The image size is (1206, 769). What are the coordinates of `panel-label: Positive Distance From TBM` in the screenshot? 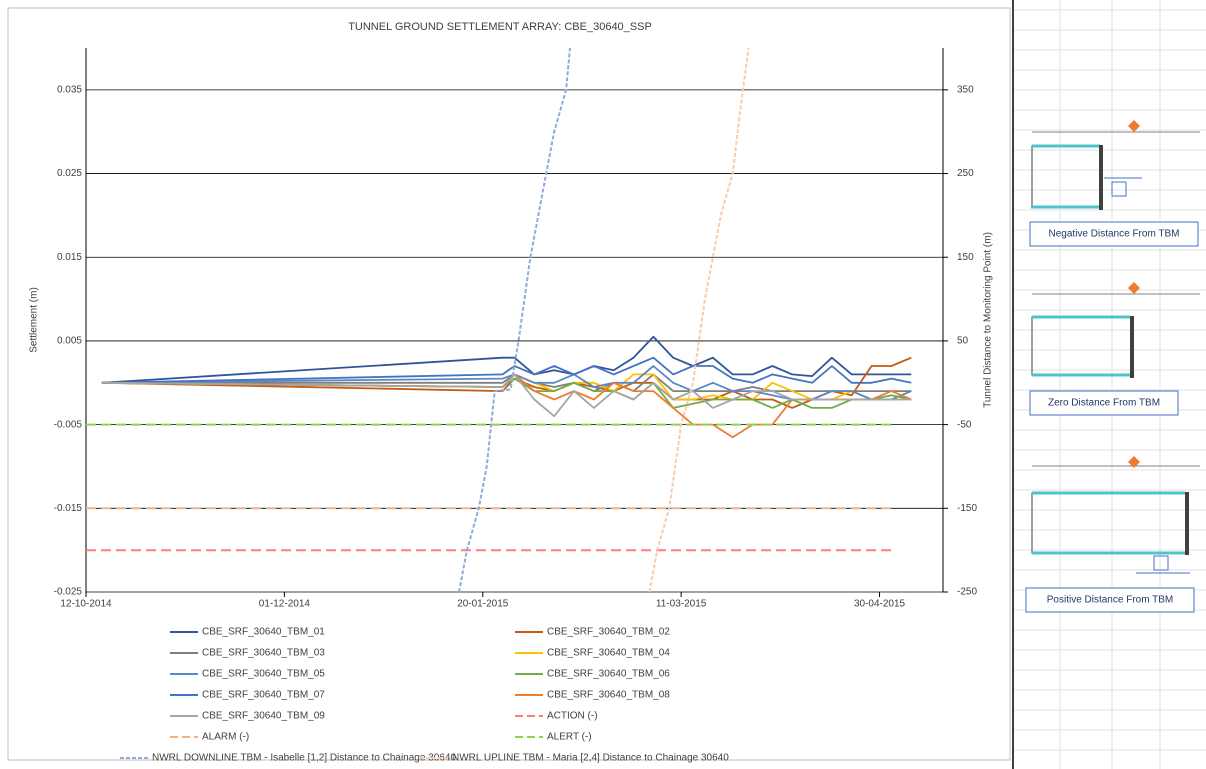 It's located at (1110, 600).